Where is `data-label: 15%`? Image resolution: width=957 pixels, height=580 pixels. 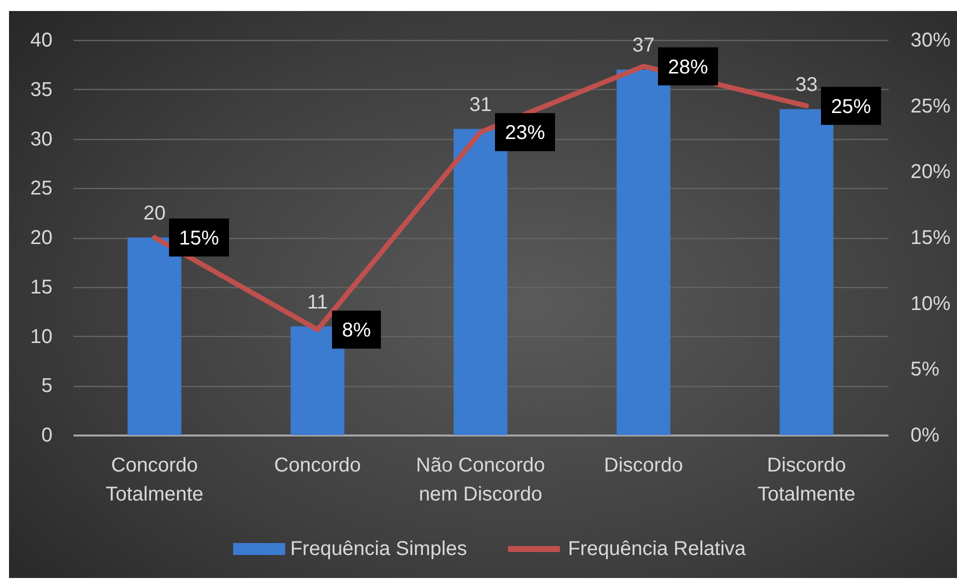 data-label: 15% is located at coordinates (199, 239).